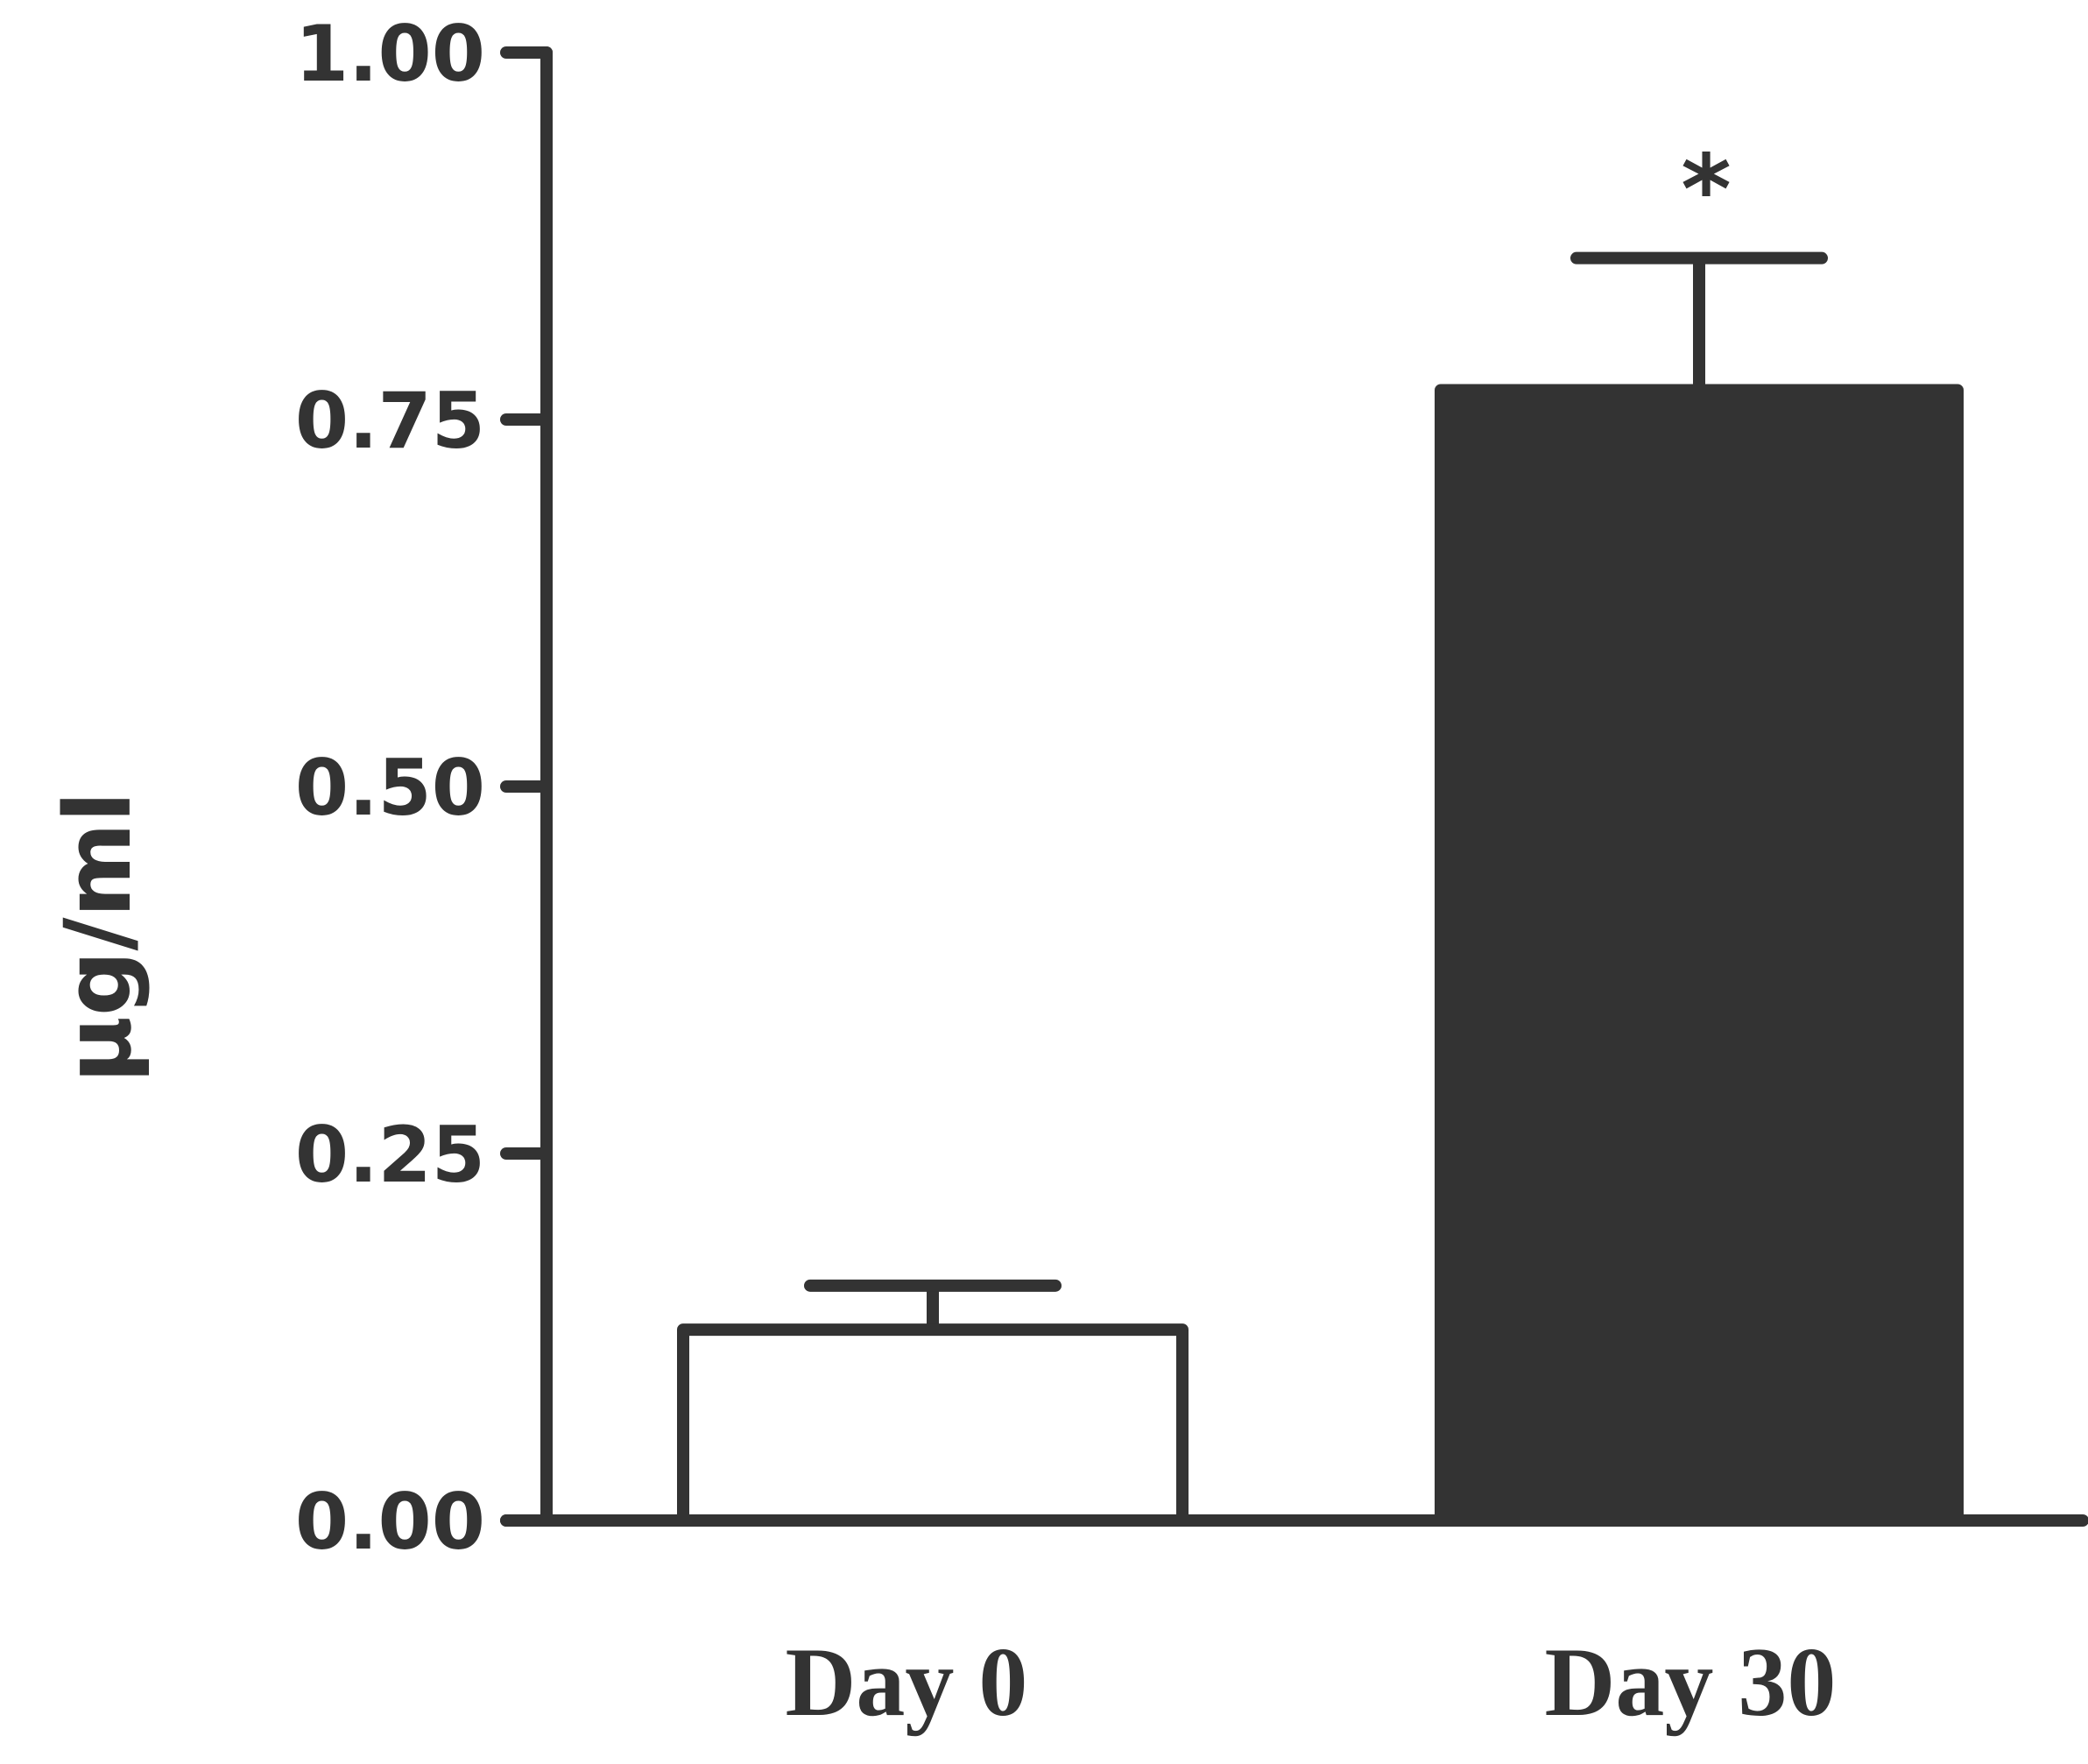 The image size is (2088, 1764). Describe the element at coordinates (390, 1522) in the screenshot. I see `y-tick-label: 0.00` at that location.